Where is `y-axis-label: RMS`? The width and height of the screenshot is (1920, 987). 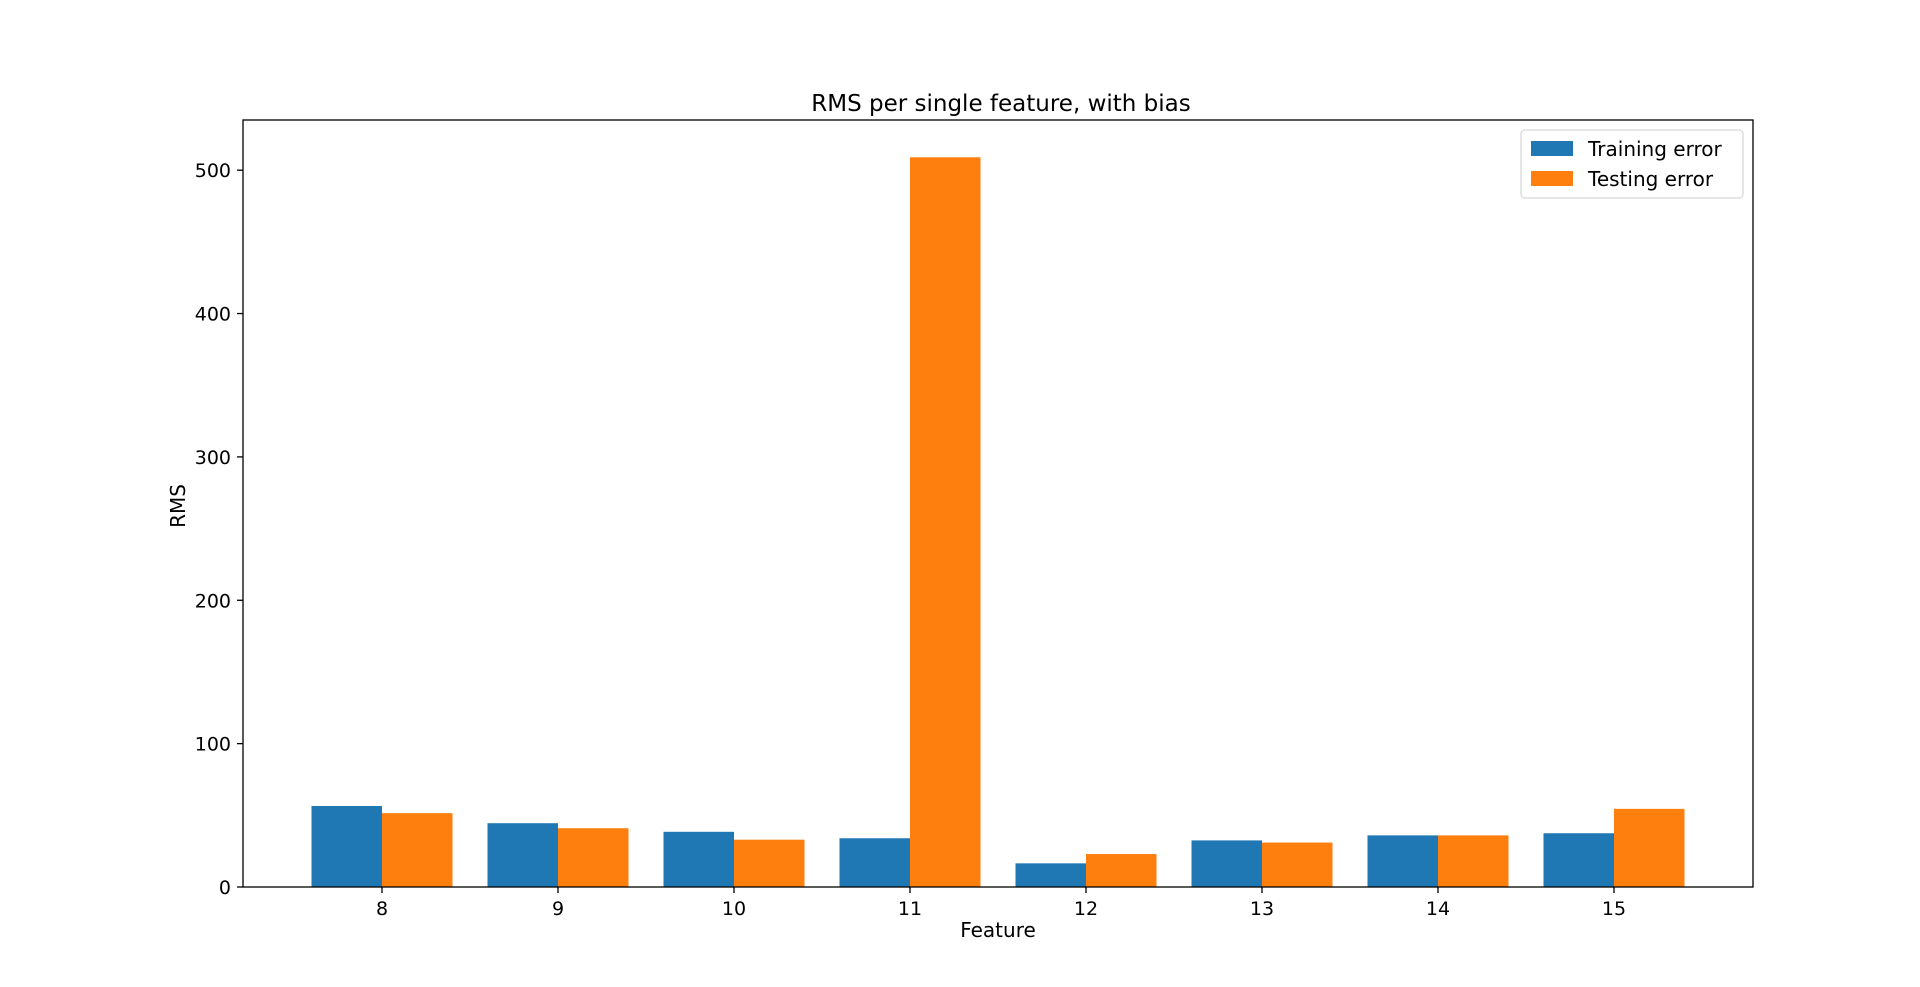 y-axis-label: RMS is located at coordinates (178, 506).